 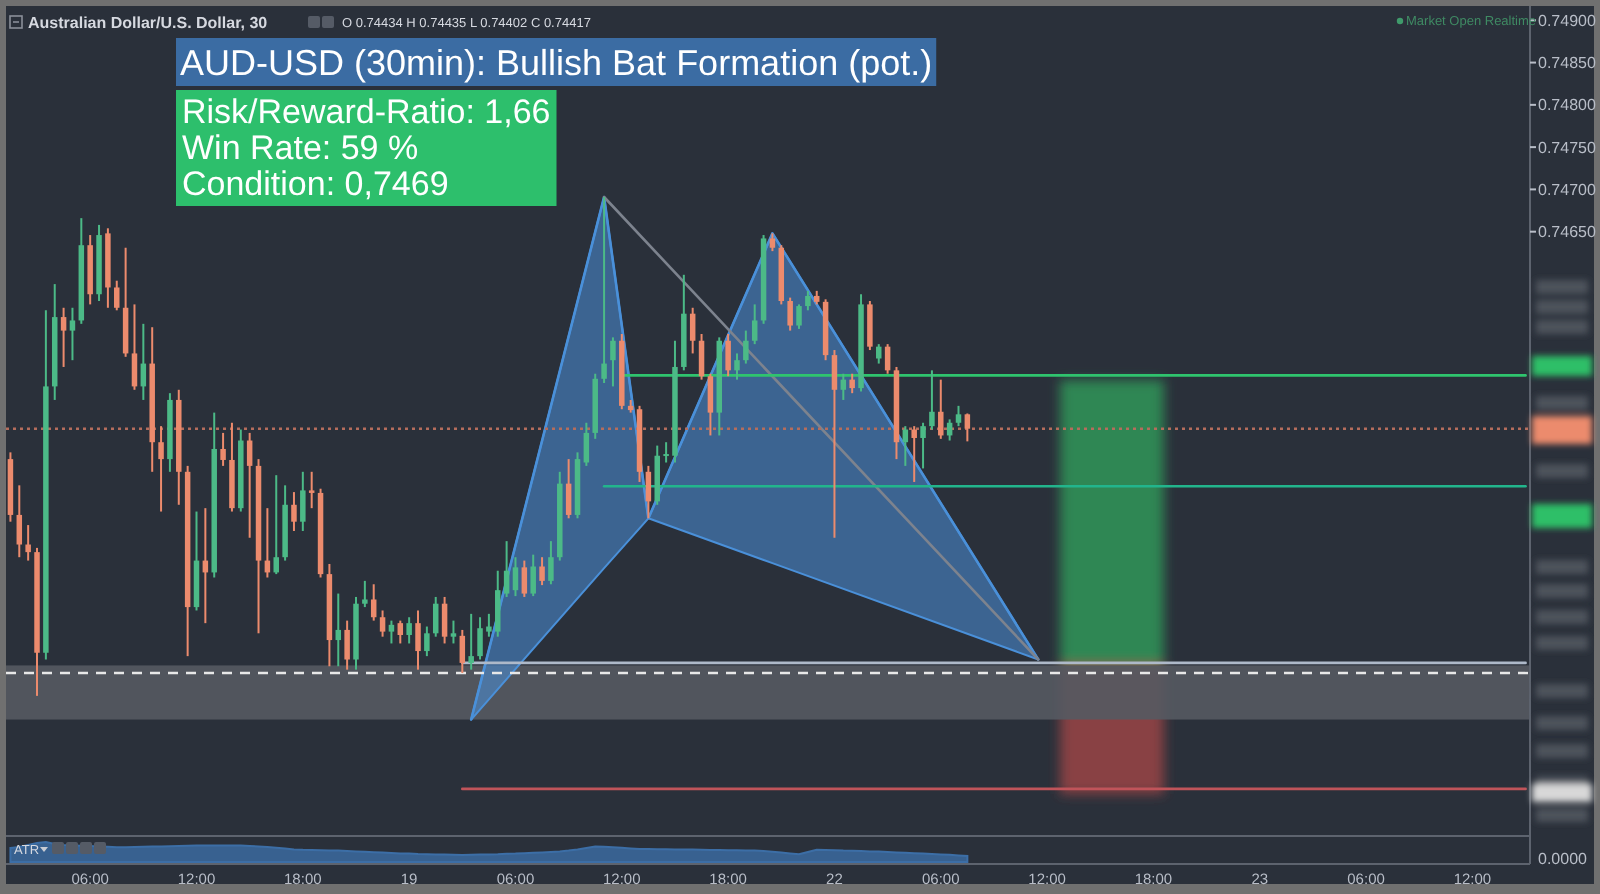 I want to click on y-tick-label: 0.74800, so click(x=1567, y=105).